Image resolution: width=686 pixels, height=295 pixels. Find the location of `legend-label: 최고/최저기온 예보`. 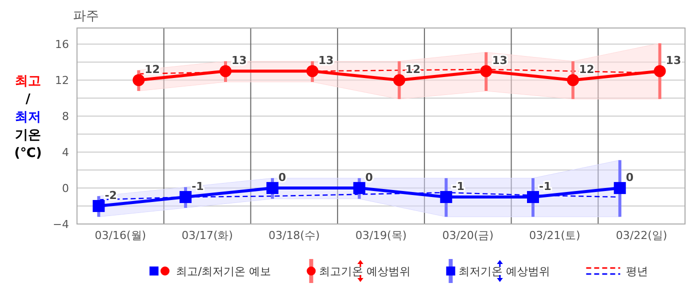

legend-label: 최고/최저기온 예보 is located at coordinates (224, 271).